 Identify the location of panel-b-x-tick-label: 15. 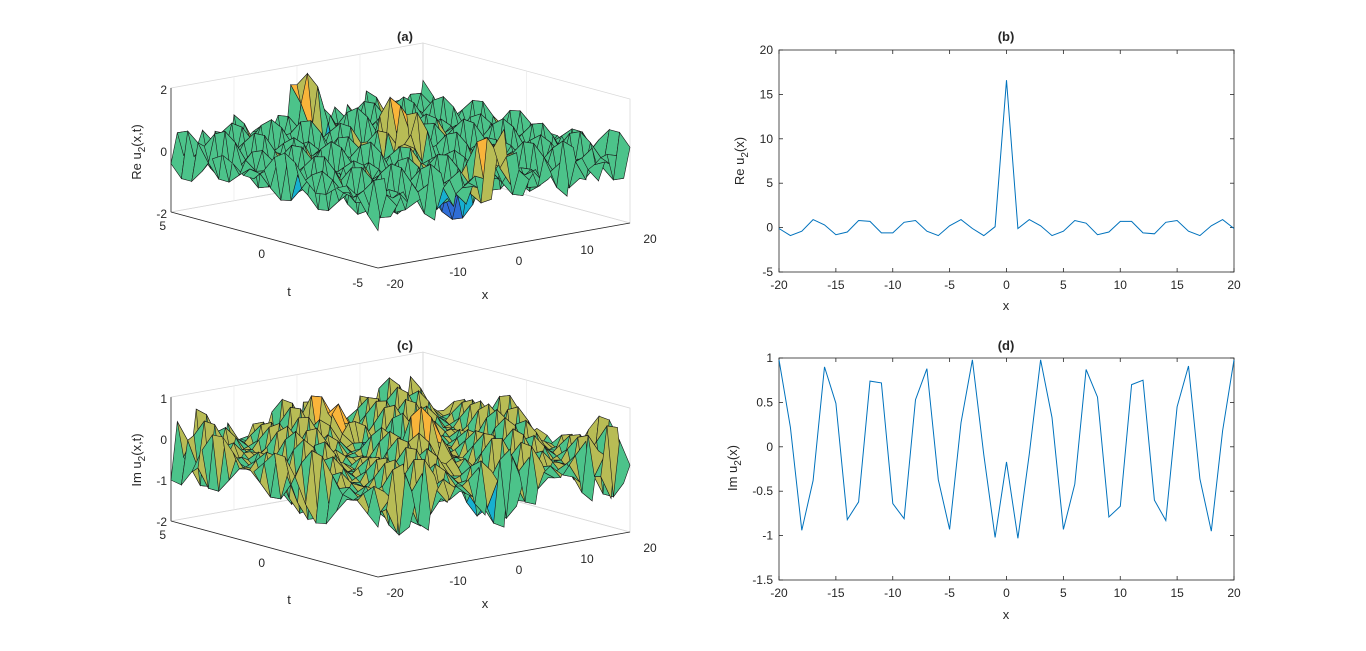
(1177, 285).